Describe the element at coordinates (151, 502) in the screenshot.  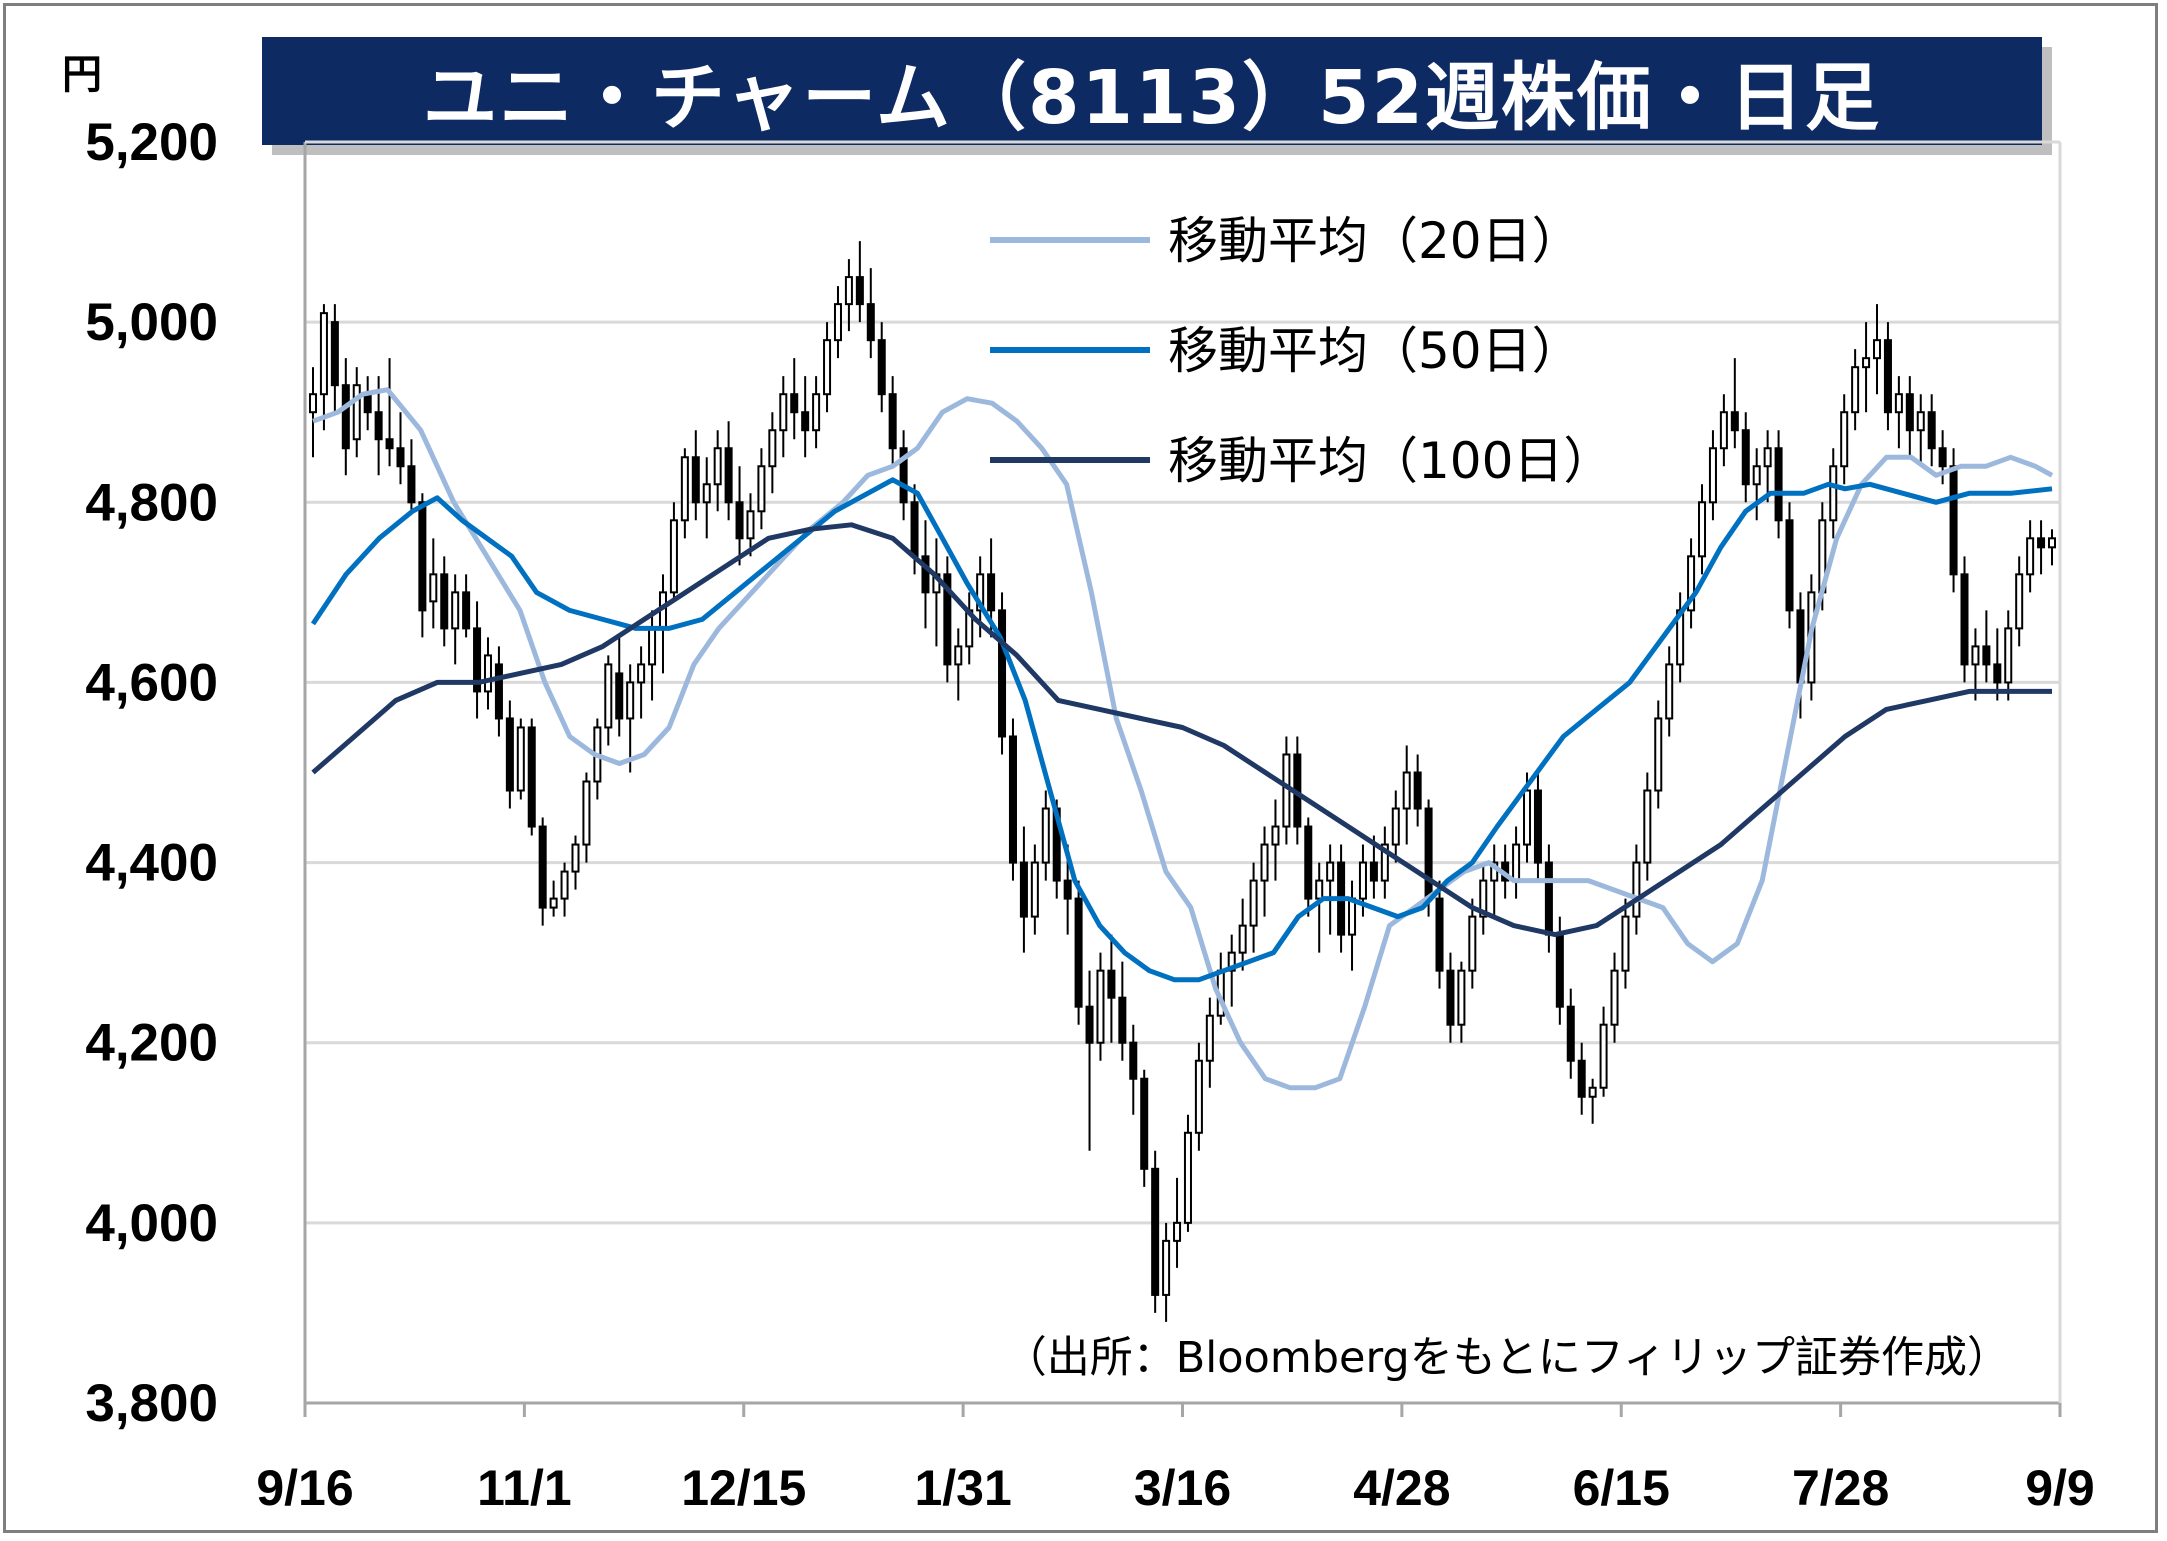
I see `y-tick-label: 4,800` at that location.